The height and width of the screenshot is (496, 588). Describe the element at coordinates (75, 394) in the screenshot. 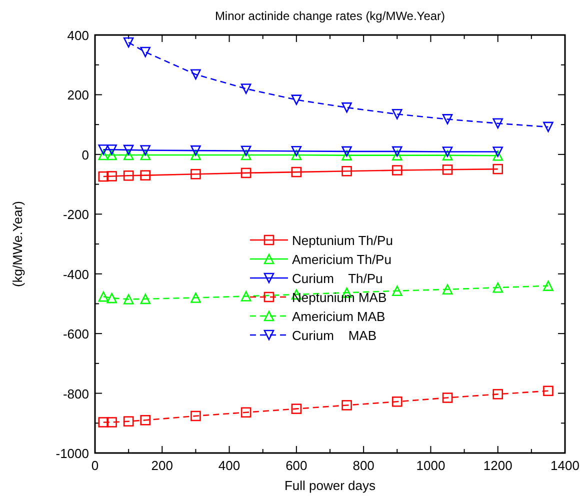

I see `y-tick-label: -800` at that location.